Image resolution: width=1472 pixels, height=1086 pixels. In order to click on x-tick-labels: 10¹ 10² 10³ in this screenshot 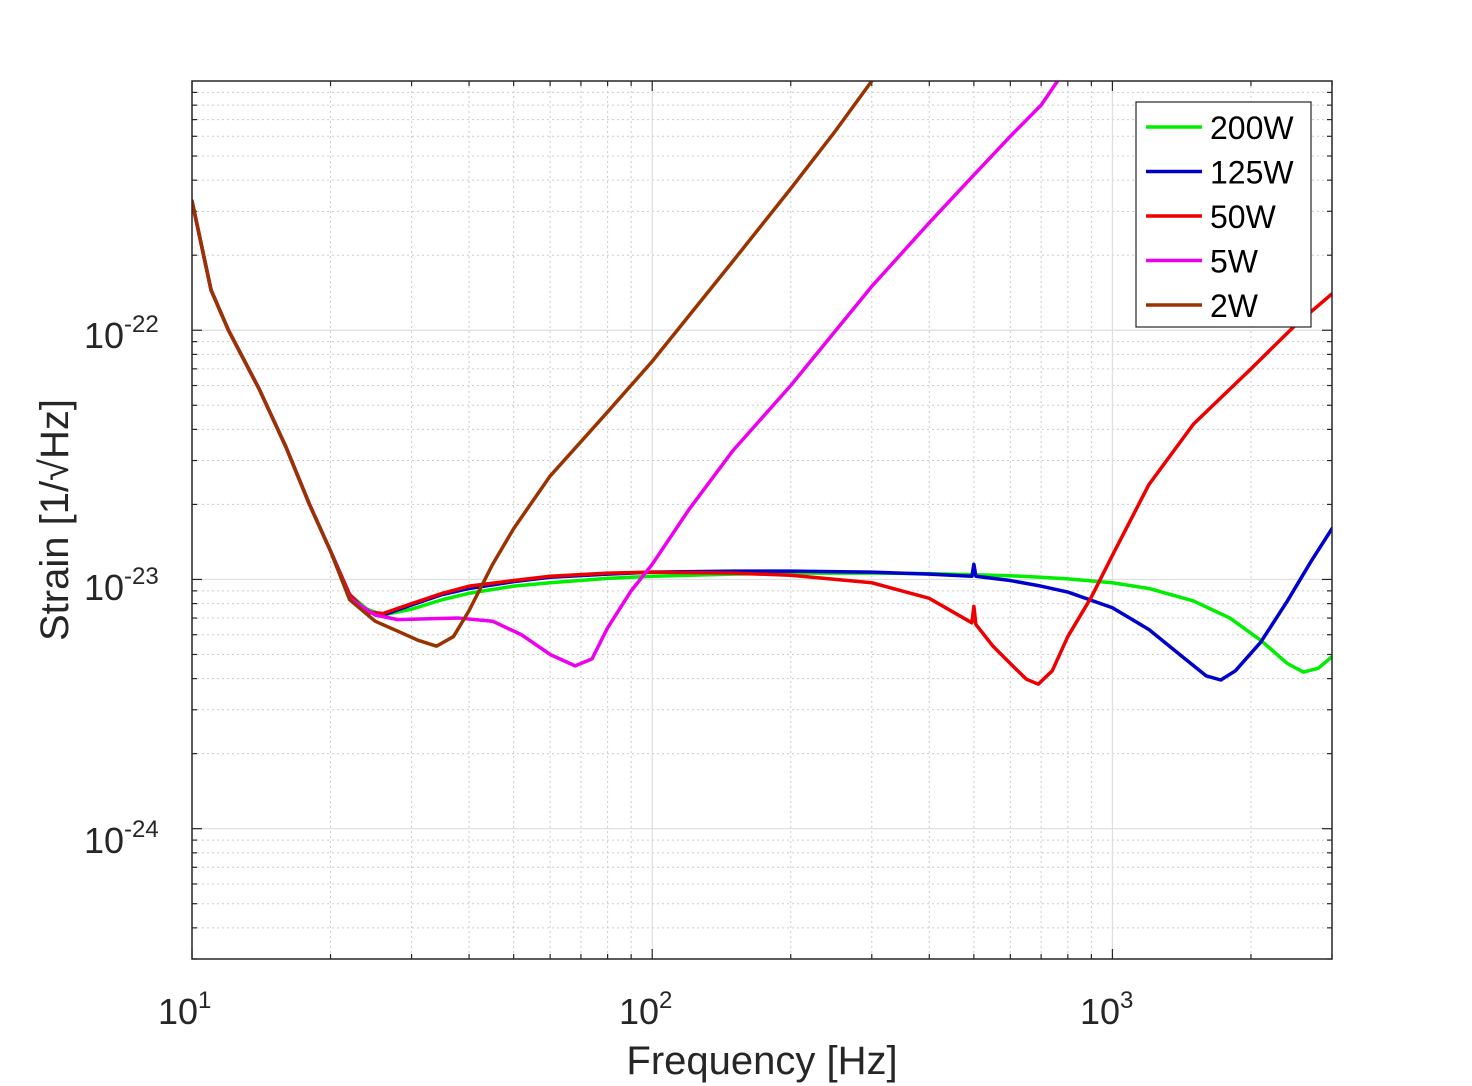, I will do `click(645, 1009)`.